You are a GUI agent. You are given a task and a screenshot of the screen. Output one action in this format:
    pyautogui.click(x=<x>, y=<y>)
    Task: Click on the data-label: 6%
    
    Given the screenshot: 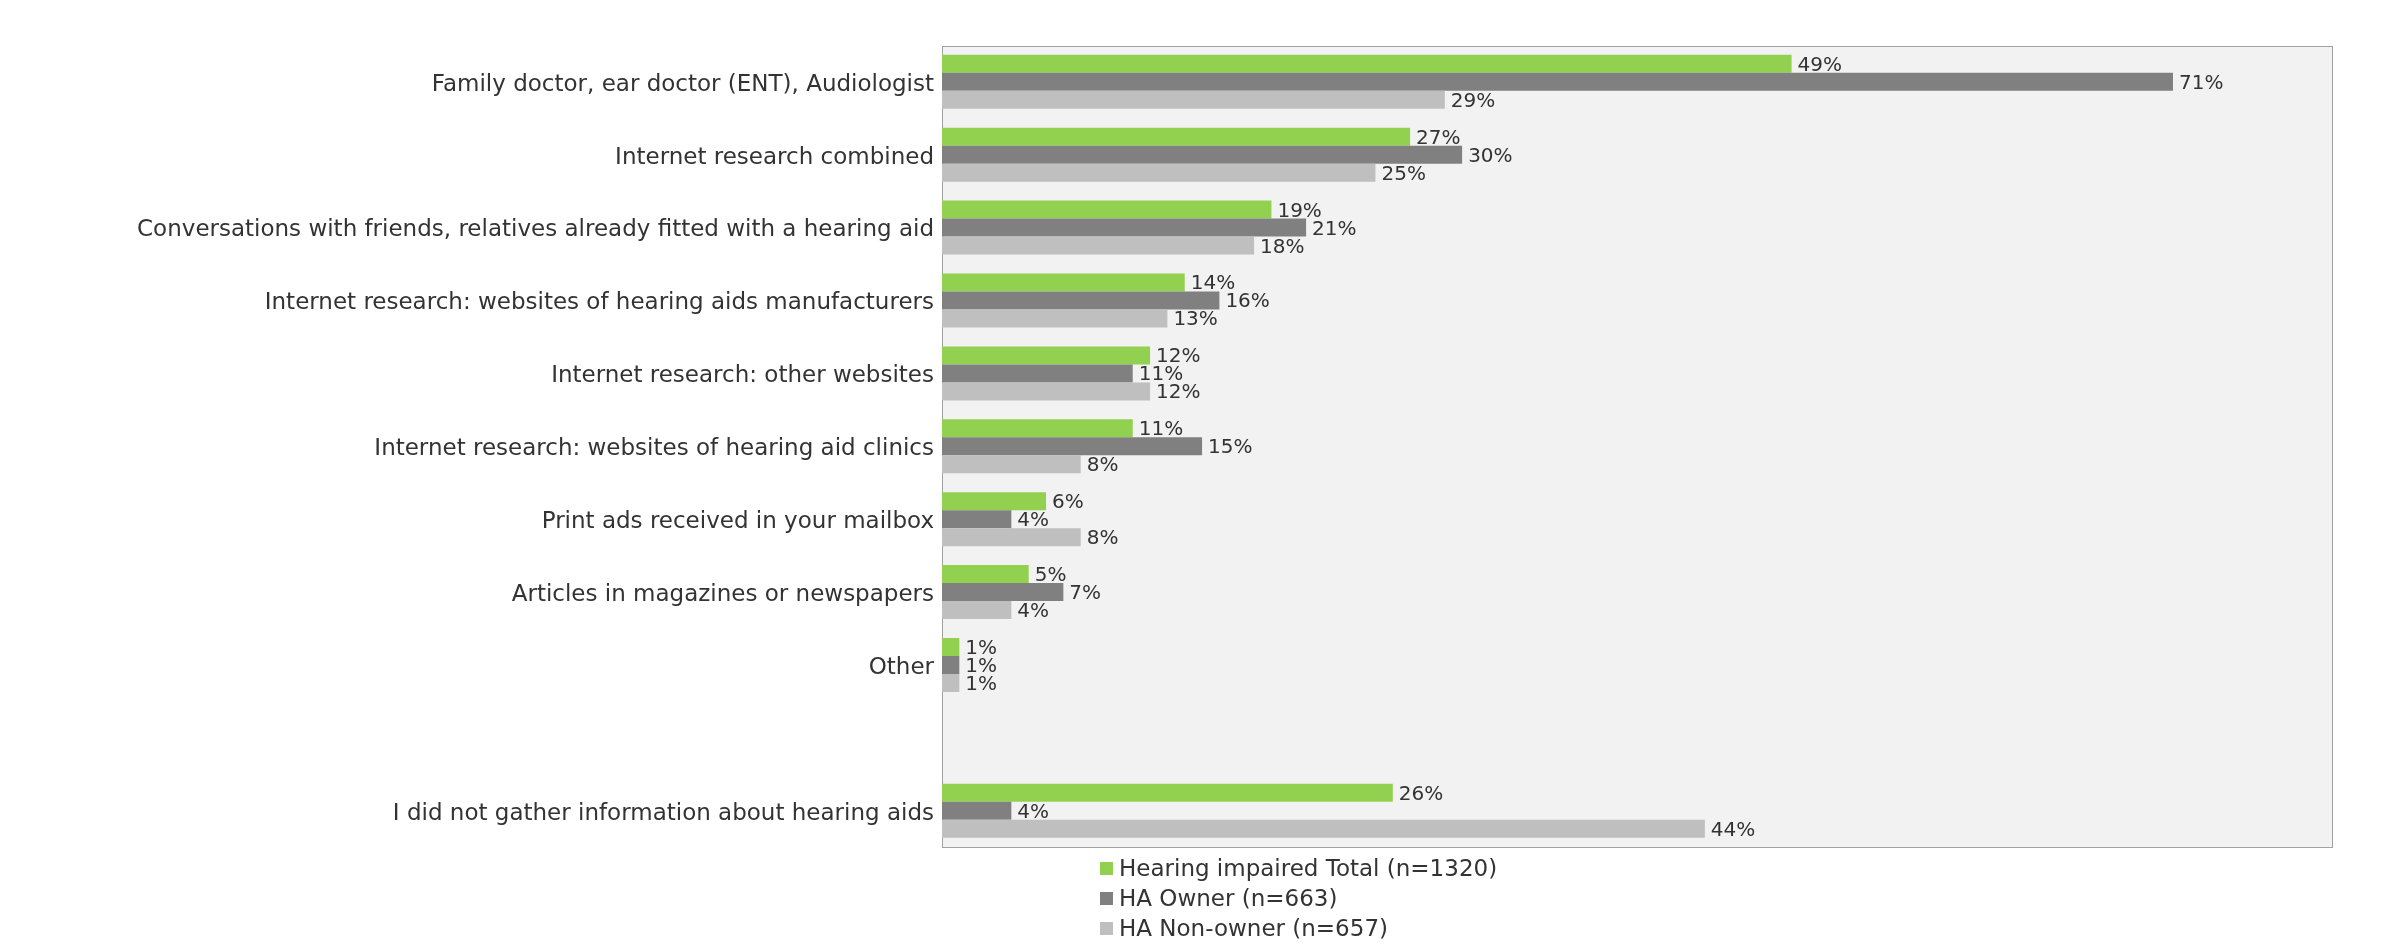 What is the action you would take?
    pyautogui.click(x=1068, y=501)
    